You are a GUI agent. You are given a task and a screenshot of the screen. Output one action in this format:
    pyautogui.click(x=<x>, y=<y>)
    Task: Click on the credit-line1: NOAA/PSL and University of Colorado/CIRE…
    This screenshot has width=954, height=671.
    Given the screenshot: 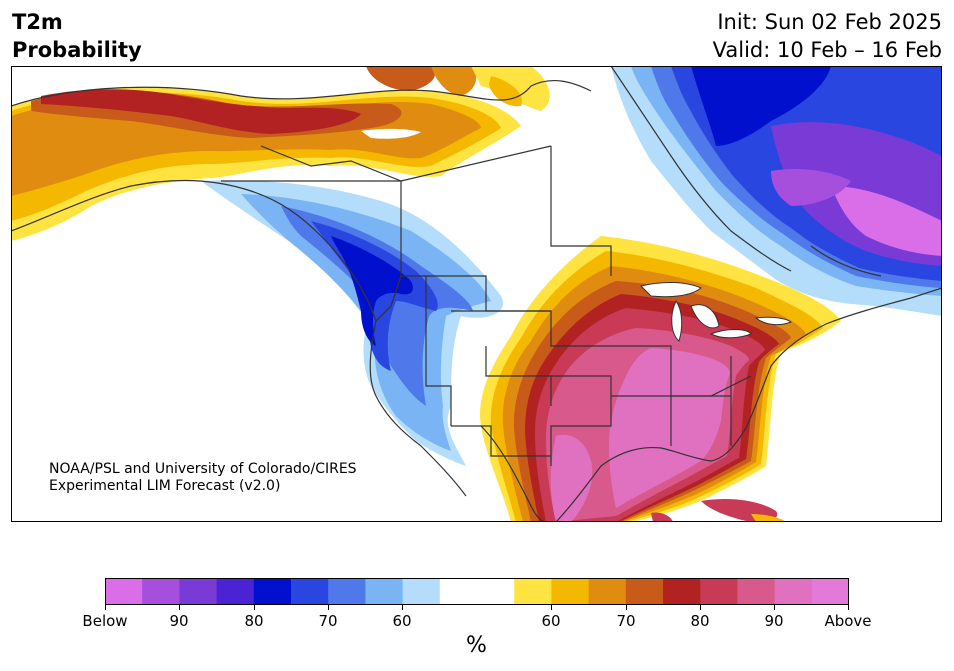 What is the action you would take?
    pyautogui.click(x=203, y=469)
    